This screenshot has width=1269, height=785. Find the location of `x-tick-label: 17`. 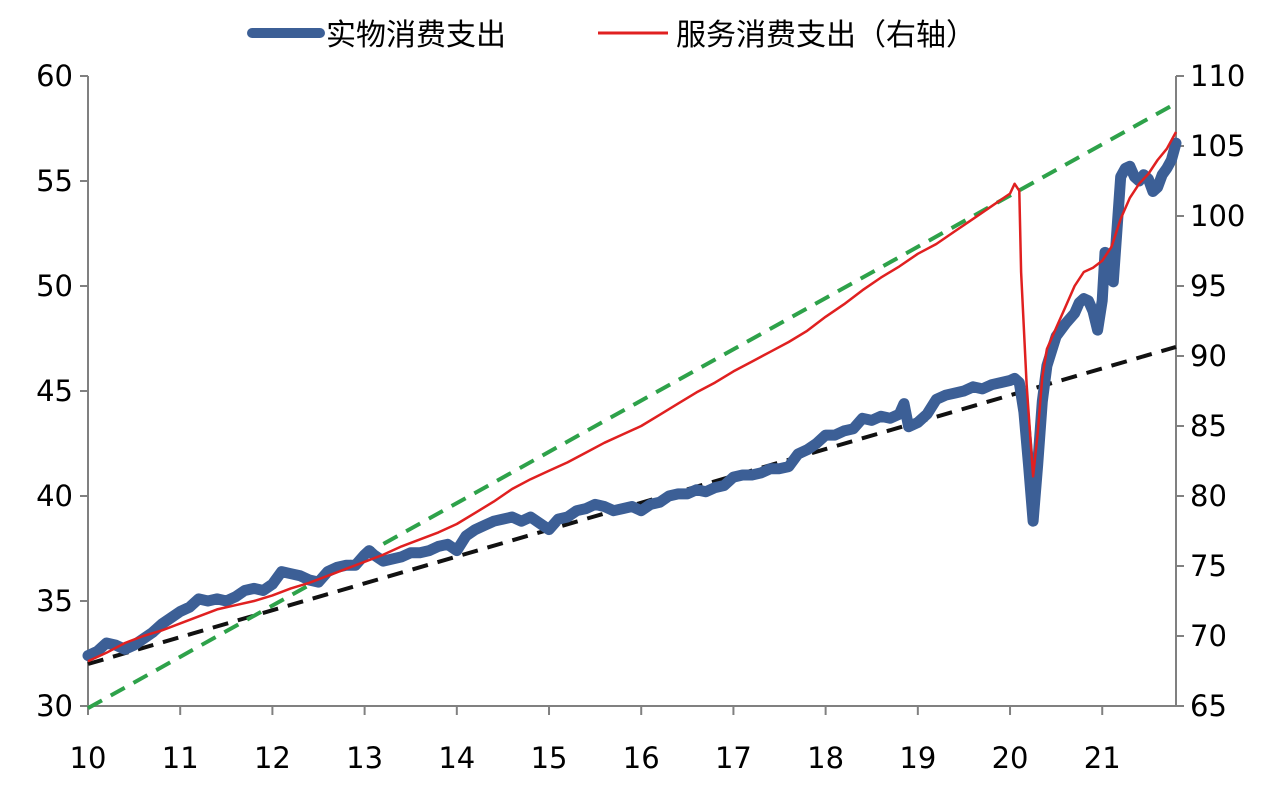

x-tick-label: 17 is located at coordinates (733, 758).